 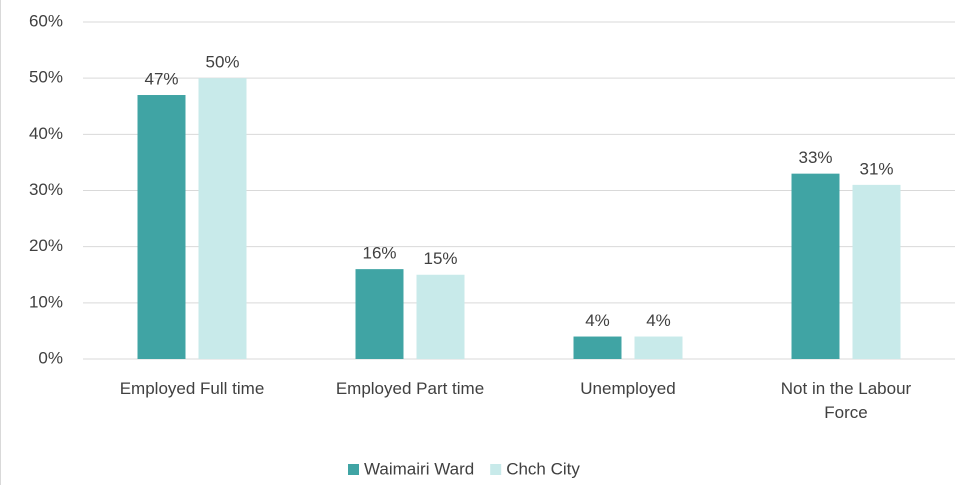 What do you see at coordinates (161, 79) in the screenshot?
I see `data-label: 47%` at bounding box center [161, 79].